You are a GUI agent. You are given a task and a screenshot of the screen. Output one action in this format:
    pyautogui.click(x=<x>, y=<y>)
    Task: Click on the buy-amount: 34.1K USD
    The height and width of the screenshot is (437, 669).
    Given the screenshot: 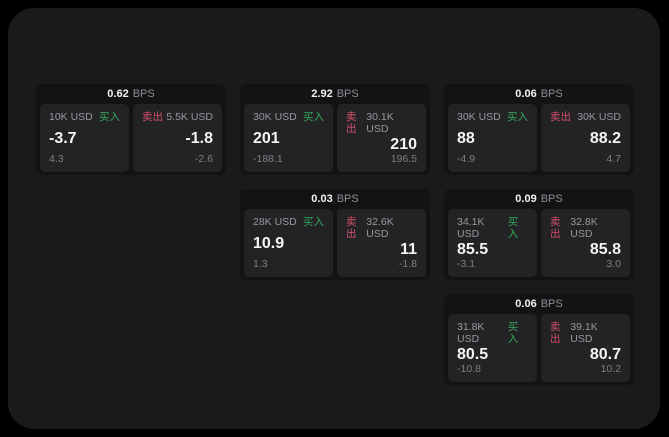 What is the action you would take?
    pyautogui.click(x=471, y=228)
    